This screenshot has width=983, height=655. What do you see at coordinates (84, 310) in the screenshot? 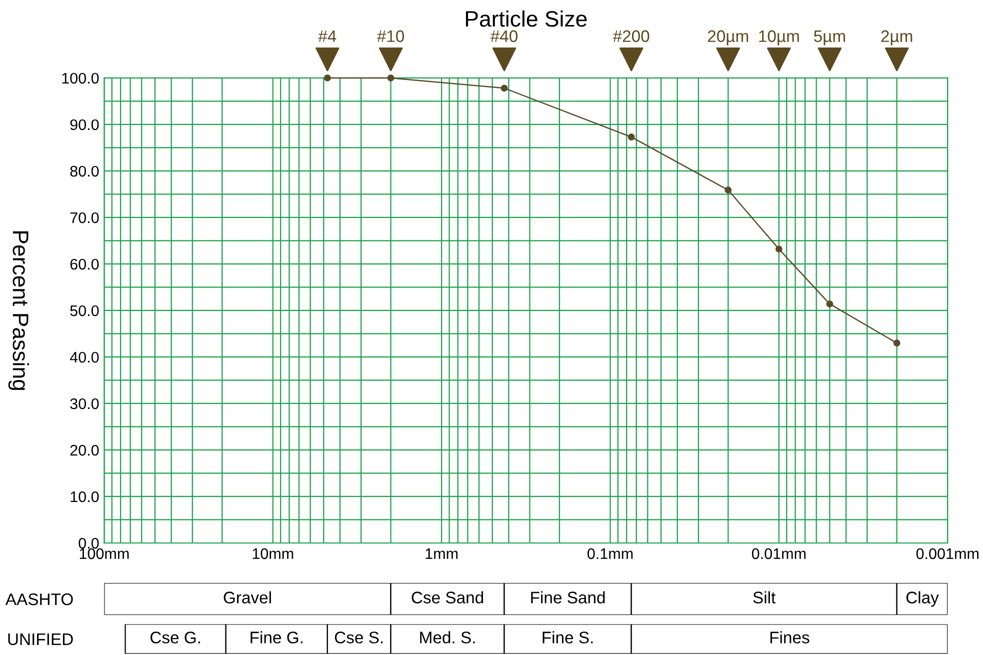
I see `y-tick-label: 50.0` at bounding box center [84, 310].